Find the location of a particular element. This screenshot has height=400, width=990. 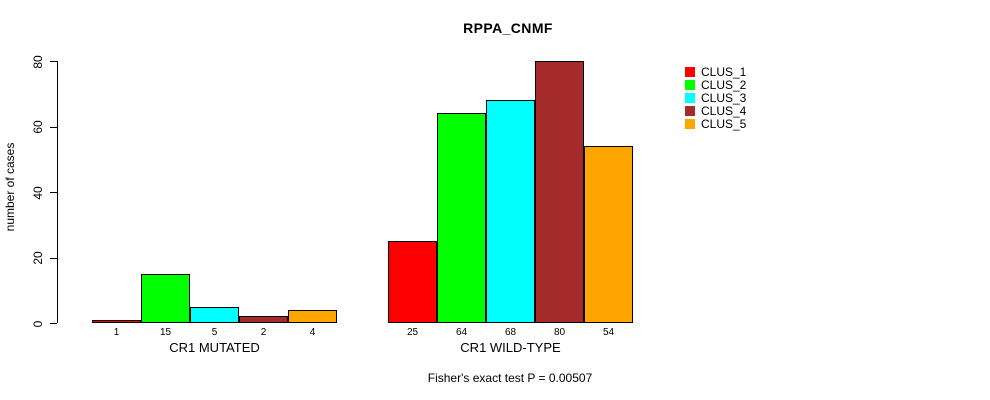

bar-clus_5-group2 is located at coordinates (608, 234).